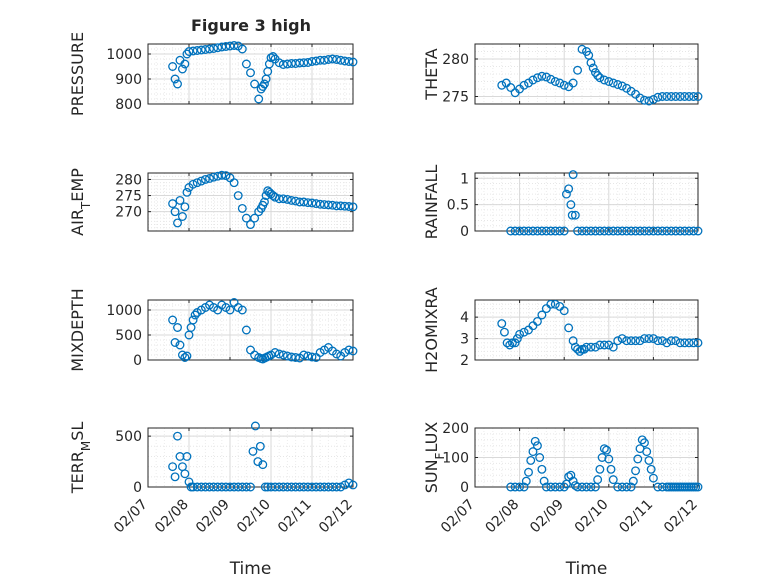 The height and width of the screenshot is (583, 778). Describe the element at coordinates (124, 311) in the screenshot. I see `y-tick-label: 1000` at that location.